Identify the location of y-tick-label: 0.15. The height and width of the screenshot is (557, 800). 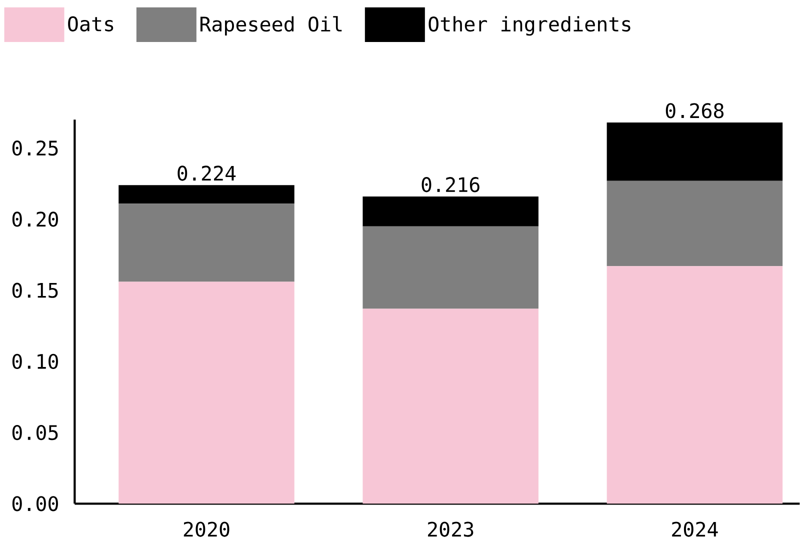
(35, 290).